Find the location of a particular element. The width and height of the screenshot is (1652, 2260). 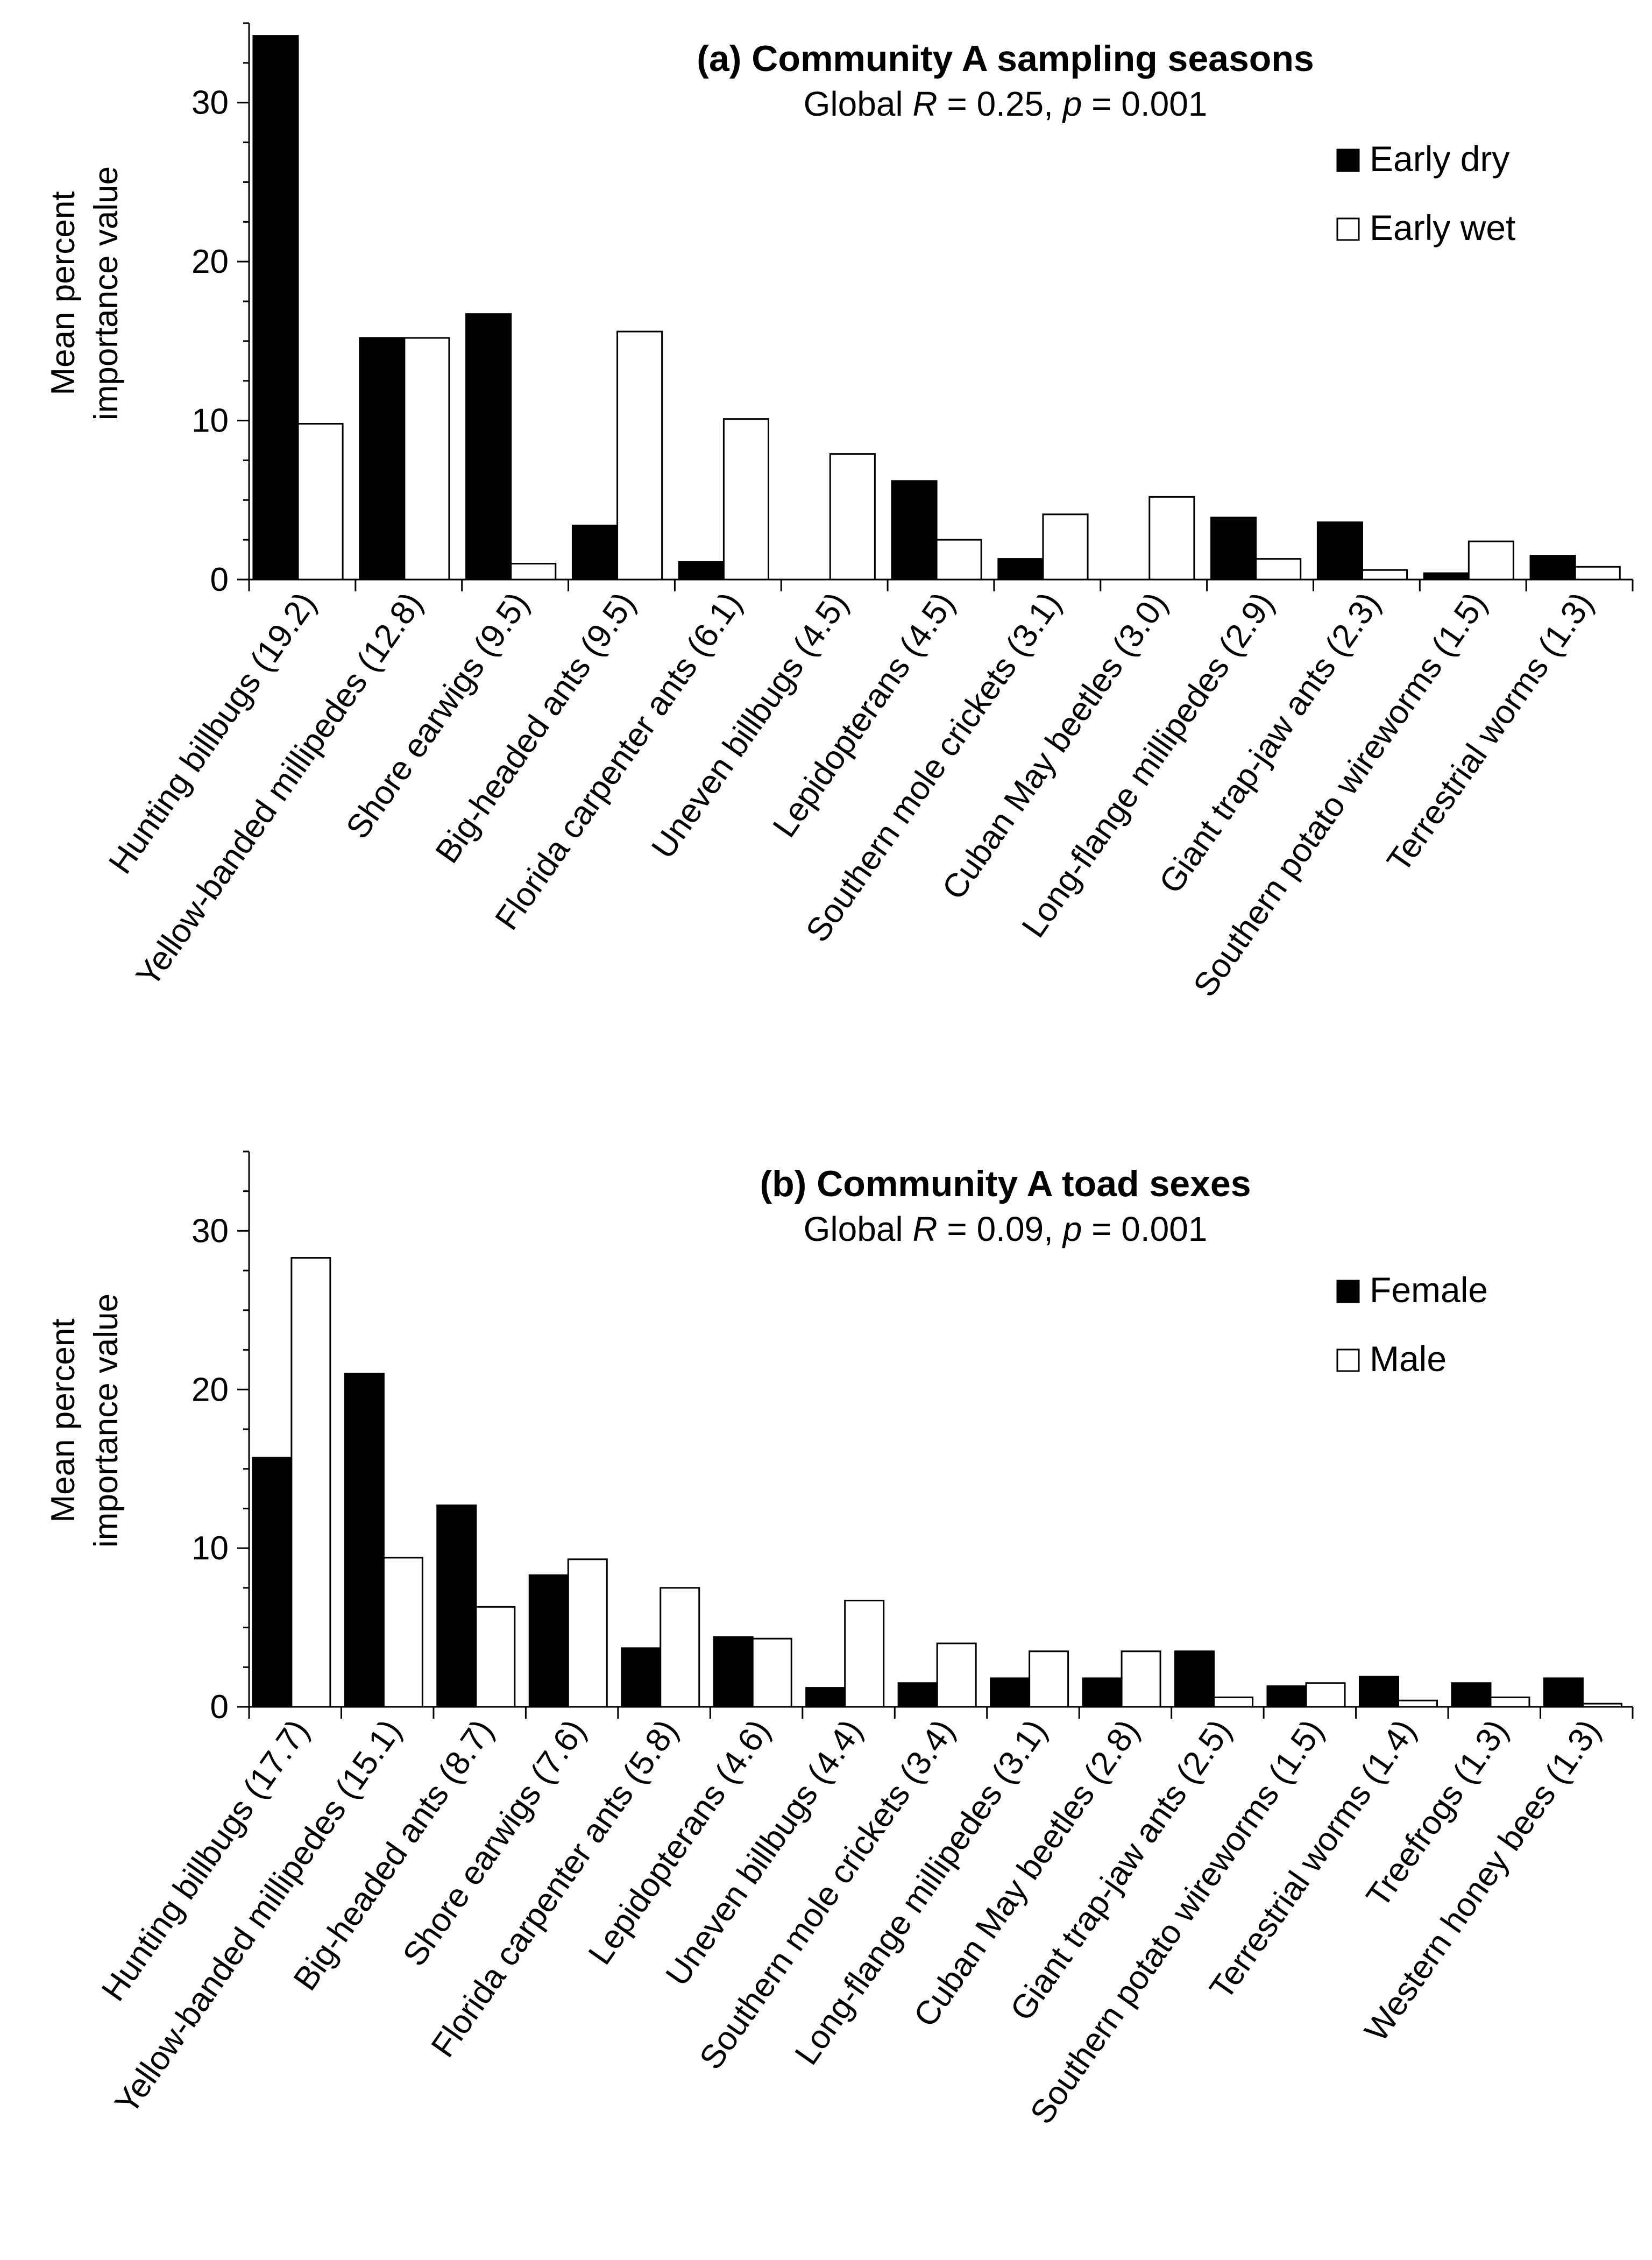

chart-subtitle: Global R = 0.25, p = 0.001 is located at coordinates (1006, 103).